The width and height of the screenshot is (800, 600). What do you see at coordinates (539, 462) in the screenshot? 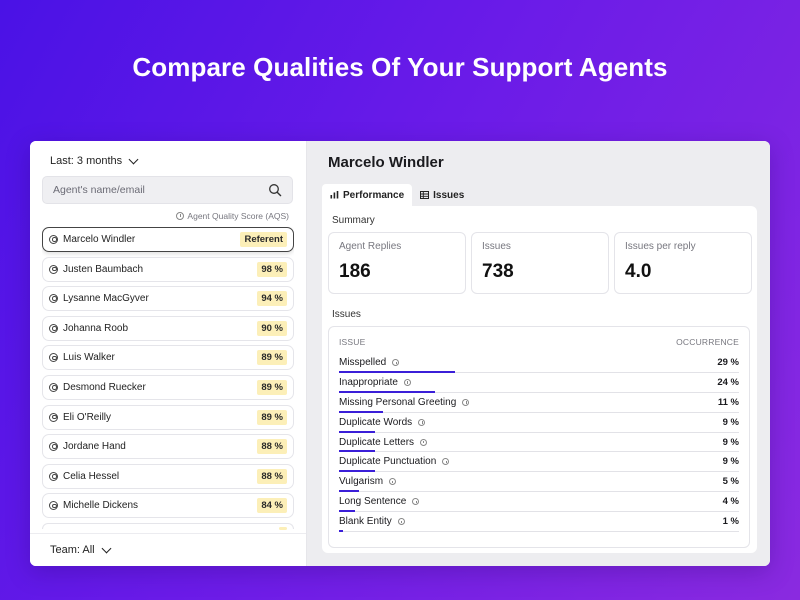
I see `issue-row: Duplicate Punctuation 9 %` at bounding box center [539, 462].